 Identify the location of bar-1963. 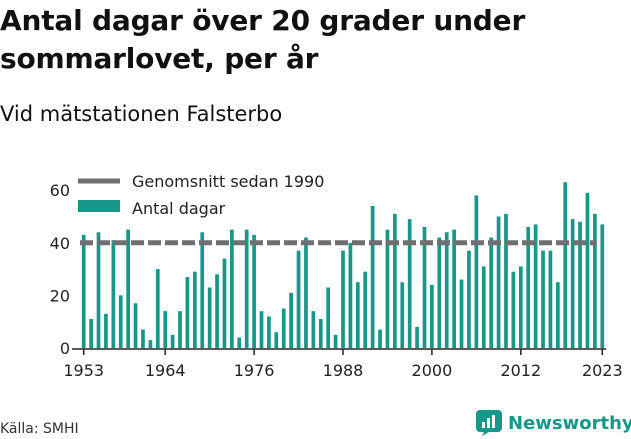
(157, 308).